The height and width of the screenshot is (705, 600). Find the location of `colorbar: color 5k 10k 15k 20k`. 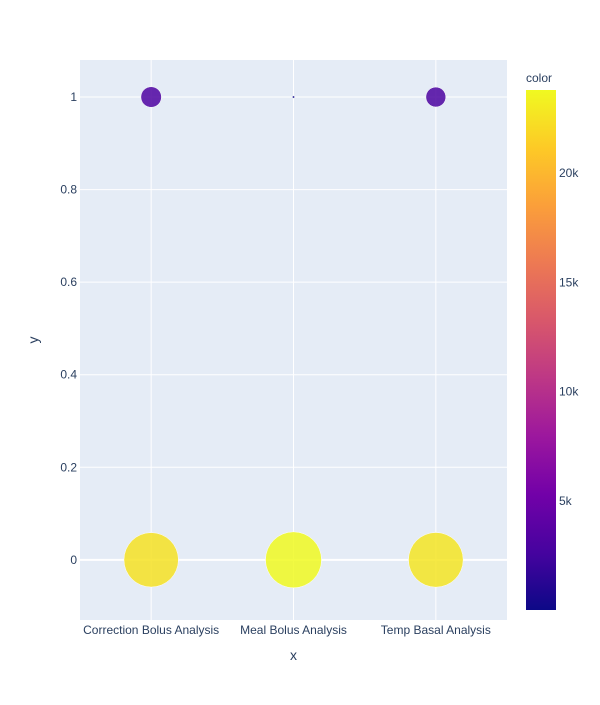

colorbar: color 5k 10k 15k 20k is located at coordinates (552, 340).